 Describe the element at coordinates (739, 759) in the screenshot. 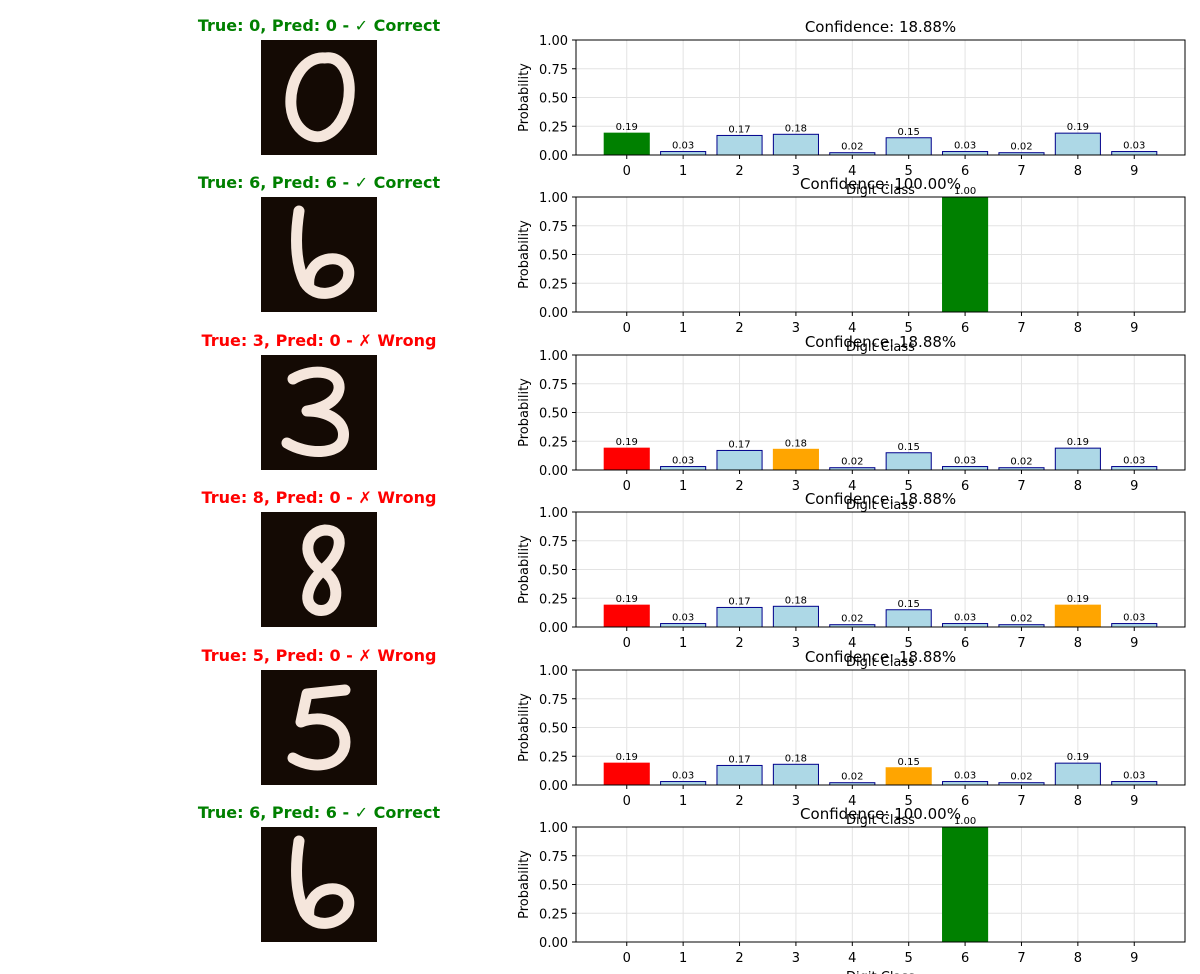

I see `bar-value-label: 0.17` at that location.